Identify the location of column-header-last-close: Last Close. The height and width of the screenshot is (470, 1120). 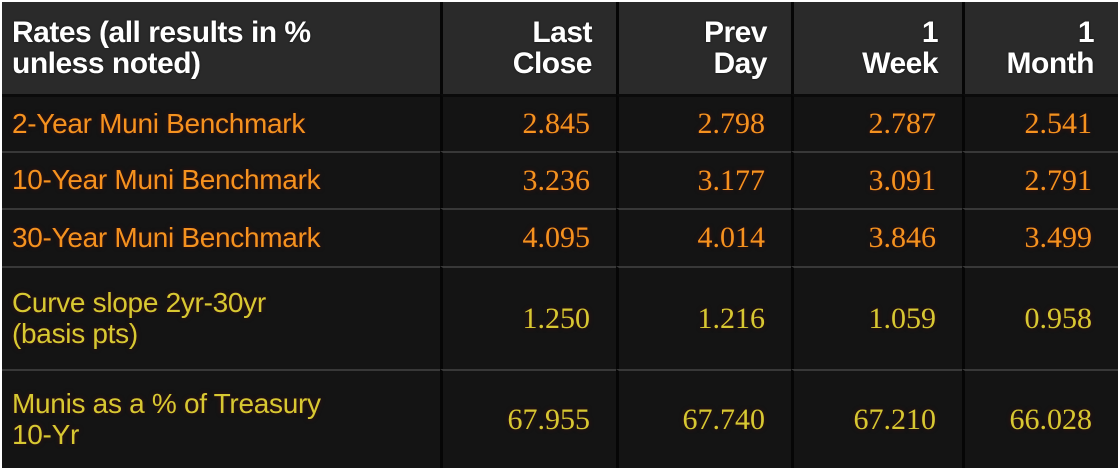
(528, 48).